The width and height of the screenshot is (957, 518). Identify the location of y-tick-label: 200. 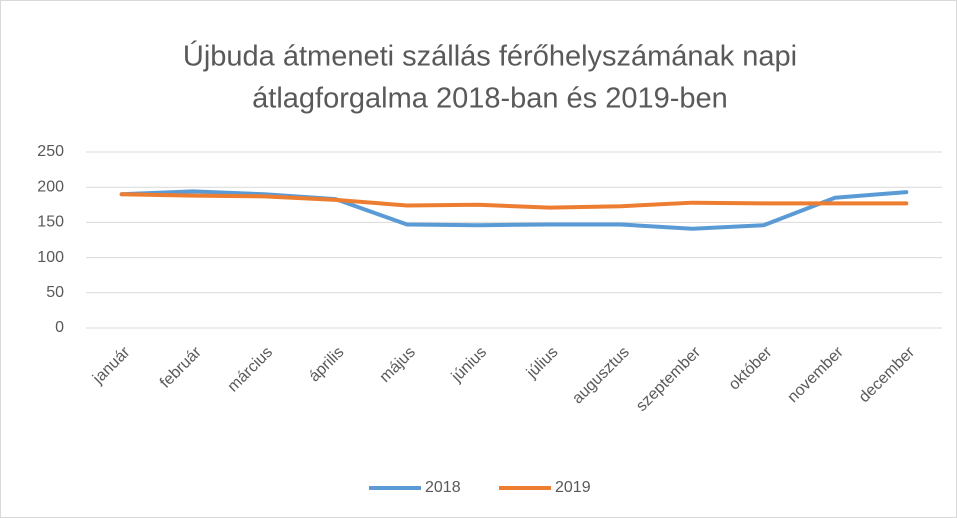
(50, 186).